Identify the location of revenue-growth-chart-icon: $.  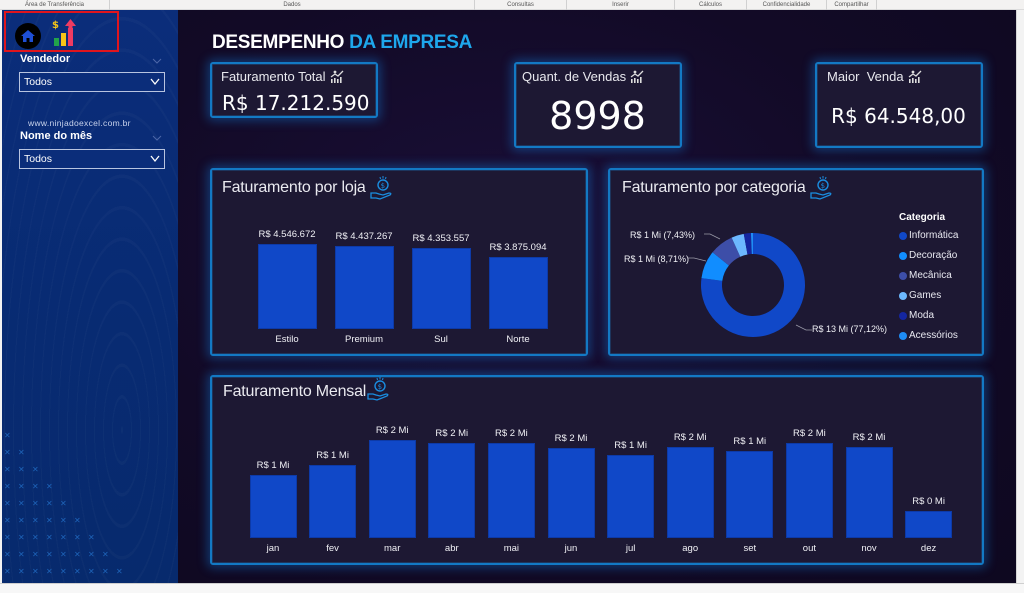
(66, 33).